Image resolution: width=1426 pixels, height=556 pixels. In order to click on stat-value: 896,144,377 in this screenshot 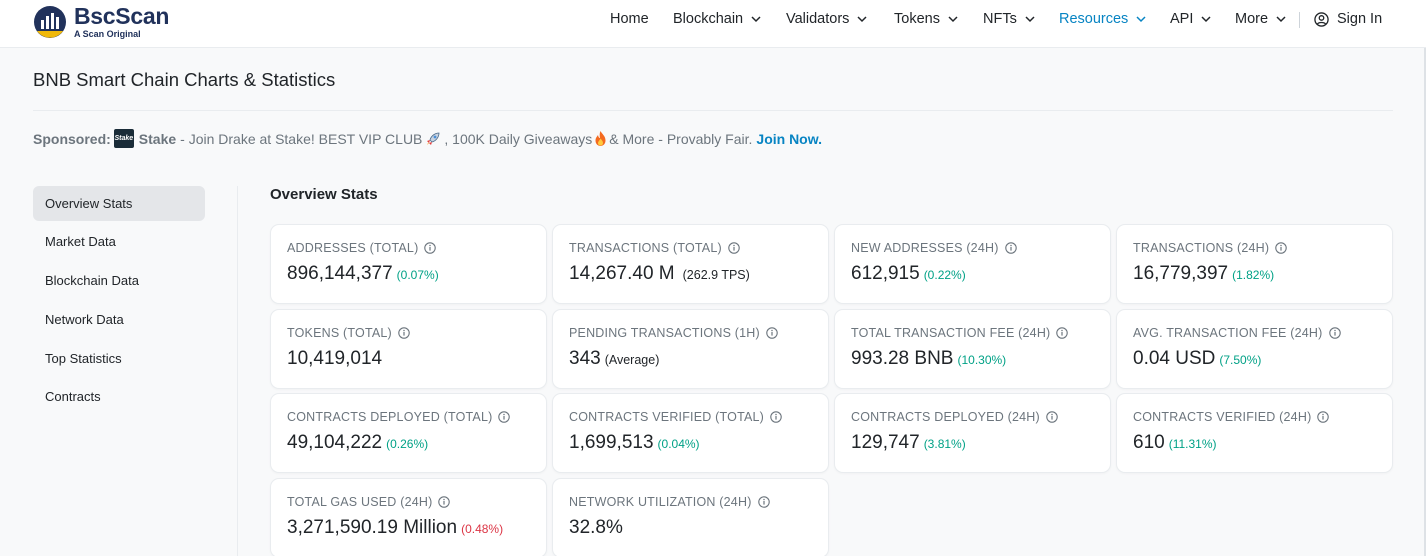, I will do `click(340, 273)`.